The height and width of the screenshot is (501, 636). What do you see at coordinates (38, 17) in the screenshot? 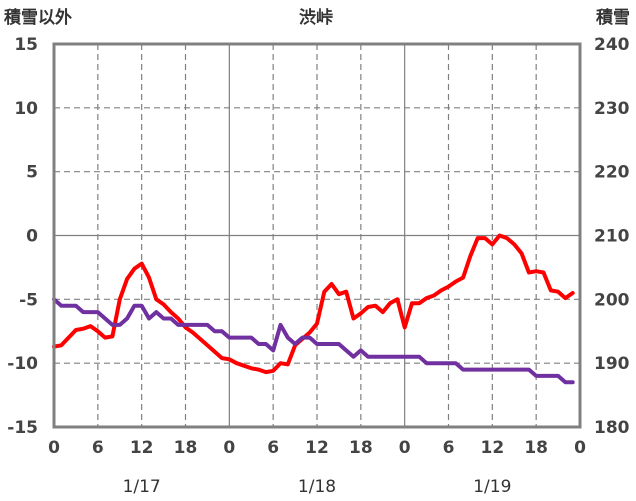
I see `left-axis-label: 積雪以外` at bounding box center [38, 17].